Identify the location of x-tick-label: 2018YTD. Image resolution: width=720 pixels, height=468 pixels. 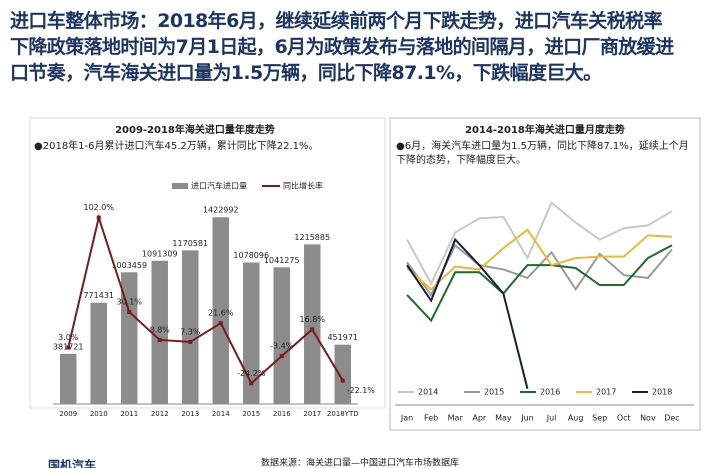
(343, 414).